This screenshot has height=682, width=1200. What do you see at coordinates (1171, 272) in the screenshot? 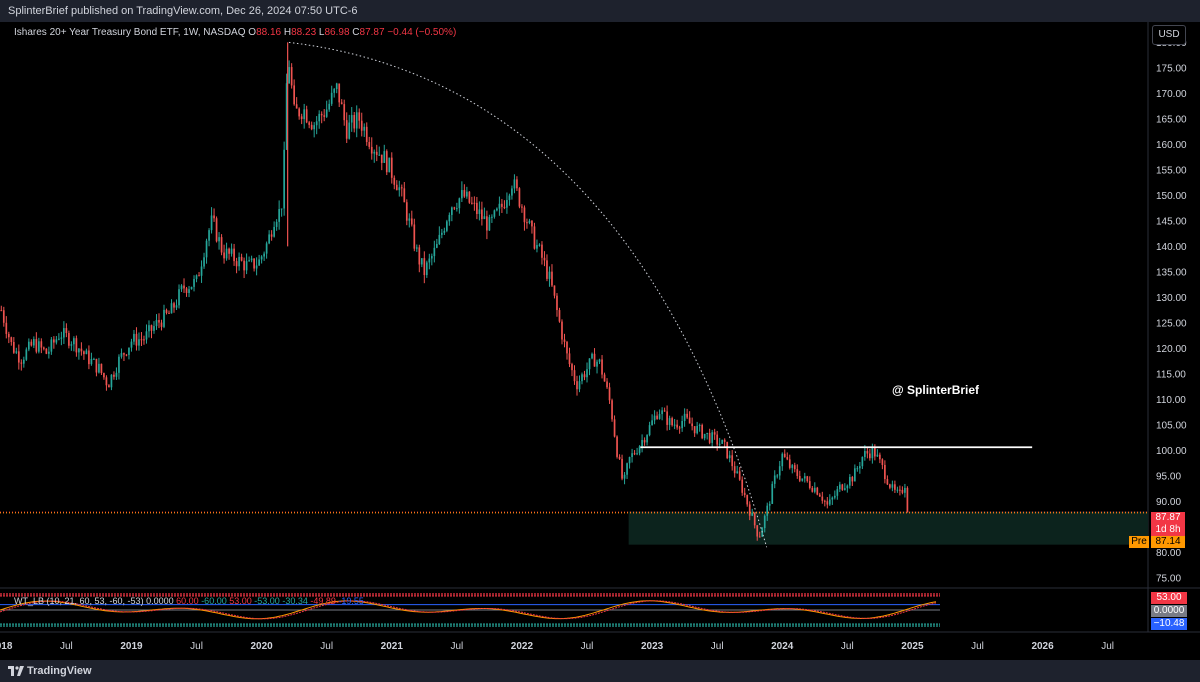
I see `price-tick-label: 135.00` at bounding box center [1171, 272].